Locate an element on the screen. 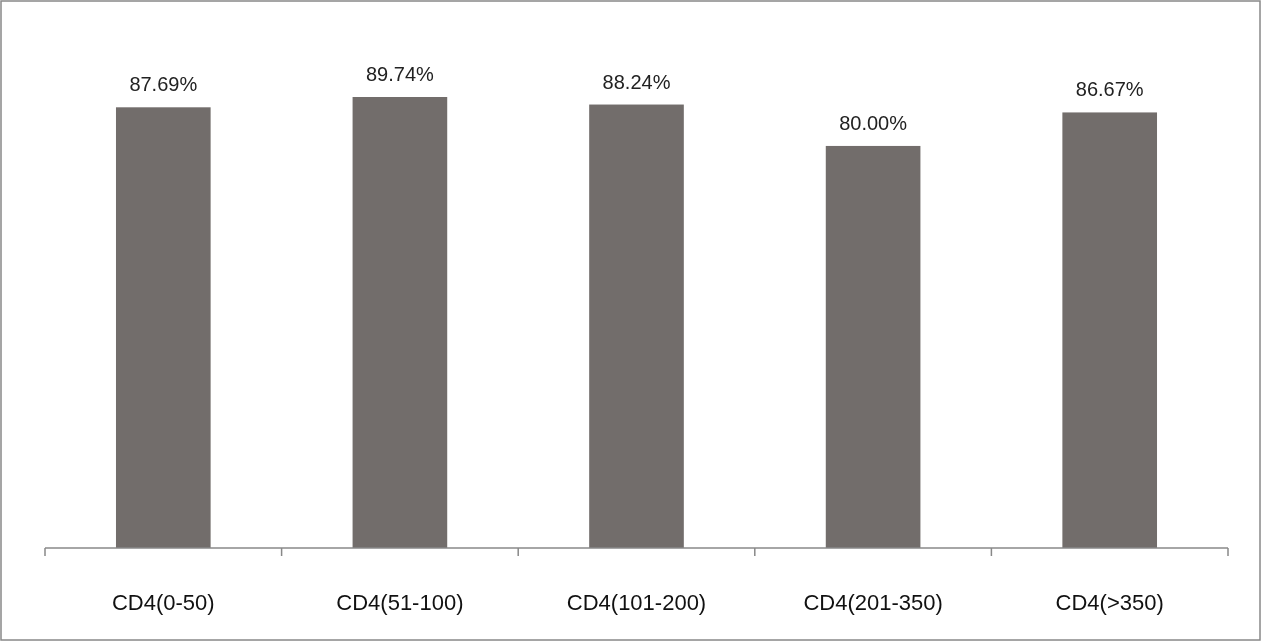 The width and height of the screenshot is (1261, 641). x-tick-label: CD4(0-50) is located at coordinates (163, 602).